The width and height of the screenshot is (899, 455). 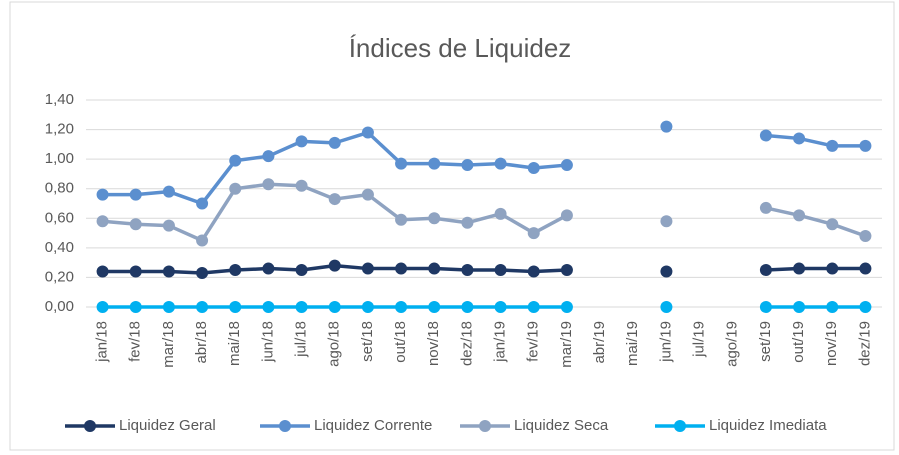 I want to click on x-tick-label: mar/19, so click(x=566, y=344).